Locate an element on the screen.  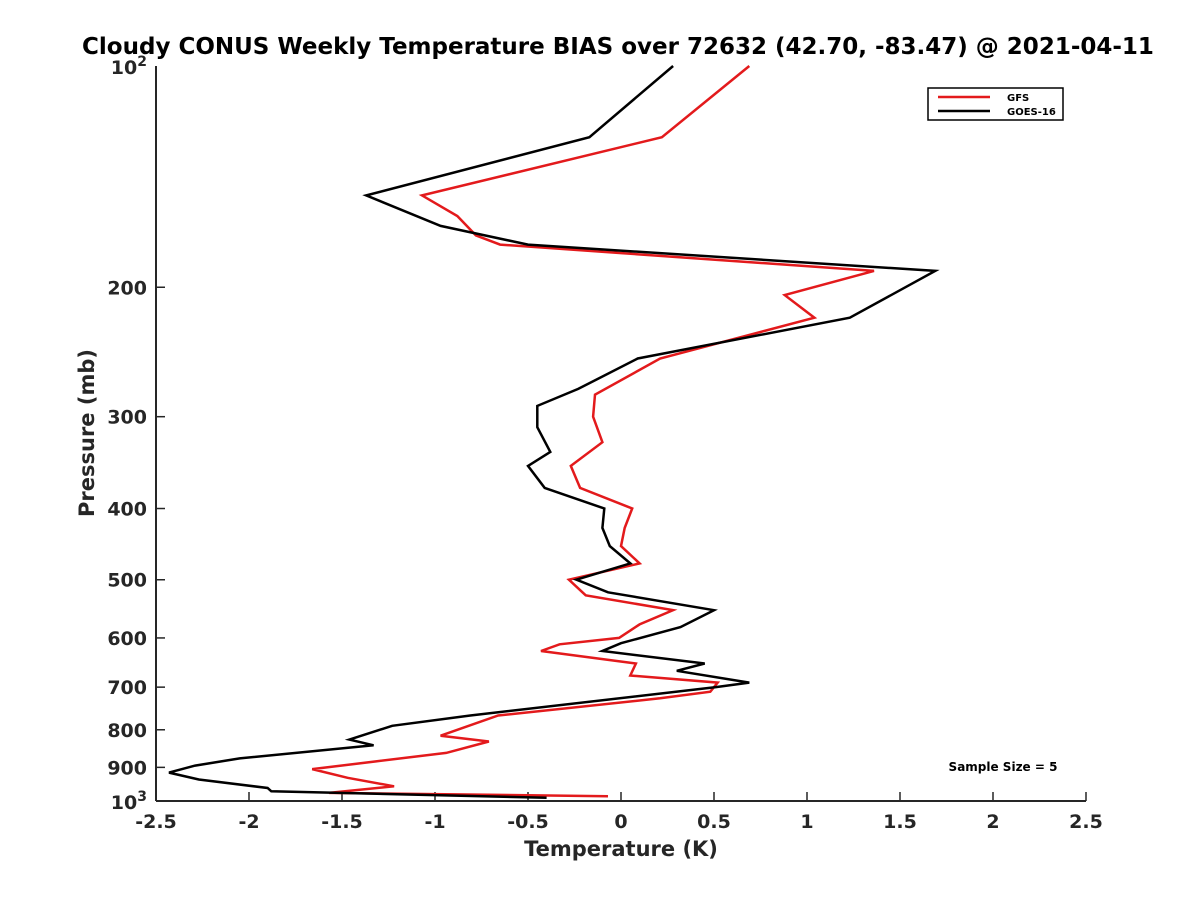
y-tick-label: 700 is located at coordinates (127, 688).